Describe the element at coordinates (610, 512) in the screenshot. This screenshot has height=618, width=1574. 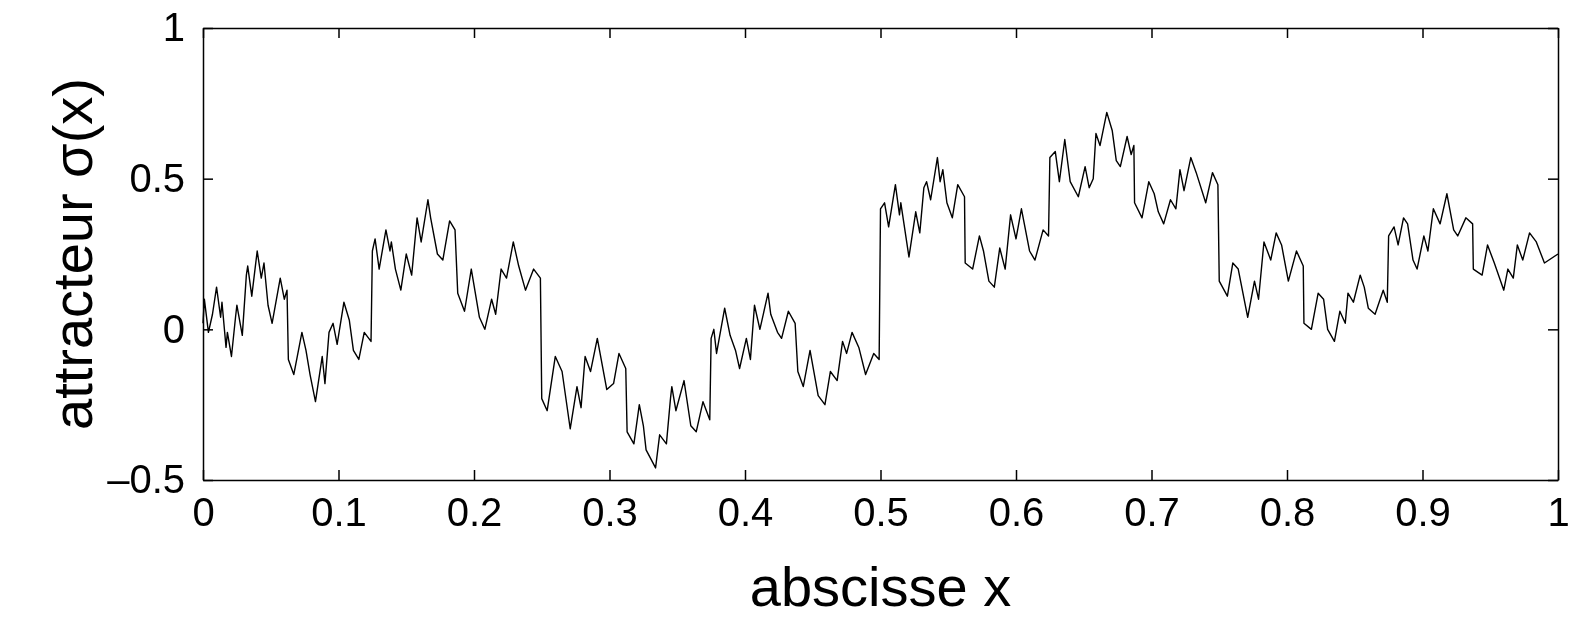
I see `x-tick-label: 0.3` at that location.